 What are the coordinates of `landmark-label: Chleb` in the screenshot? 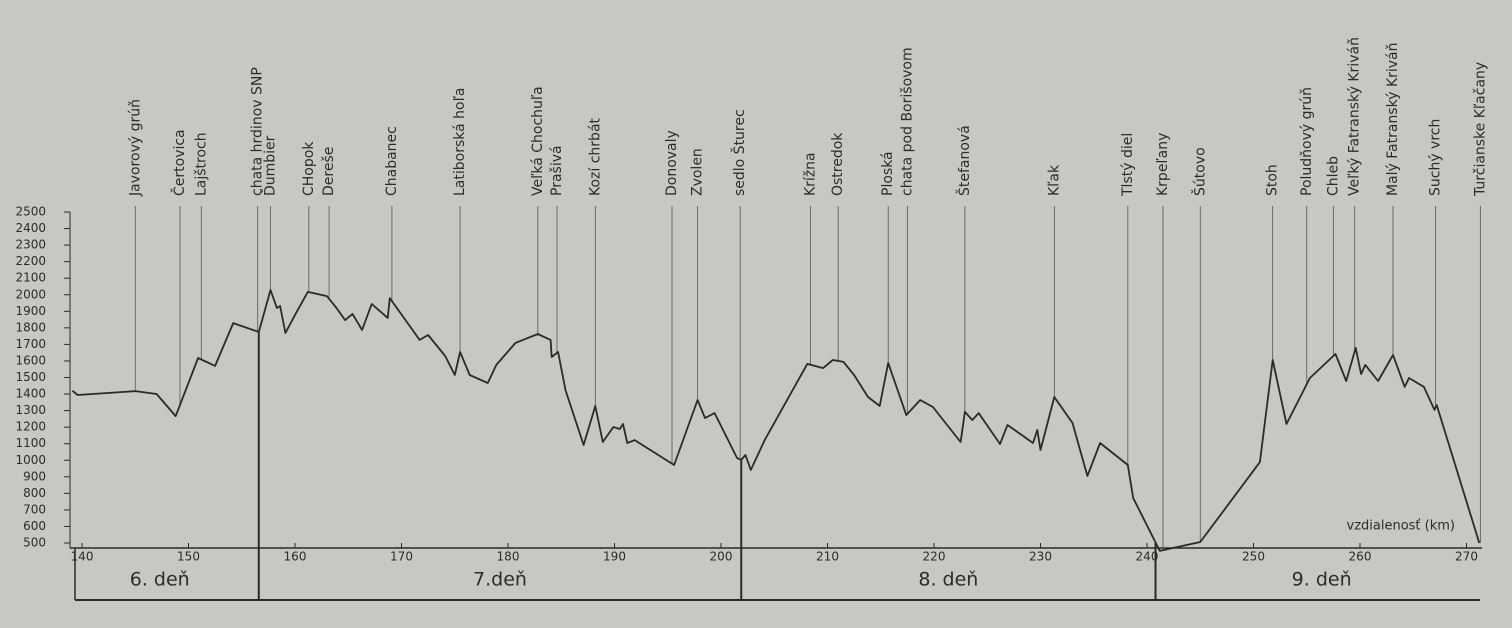 It's located at (1333, 176).